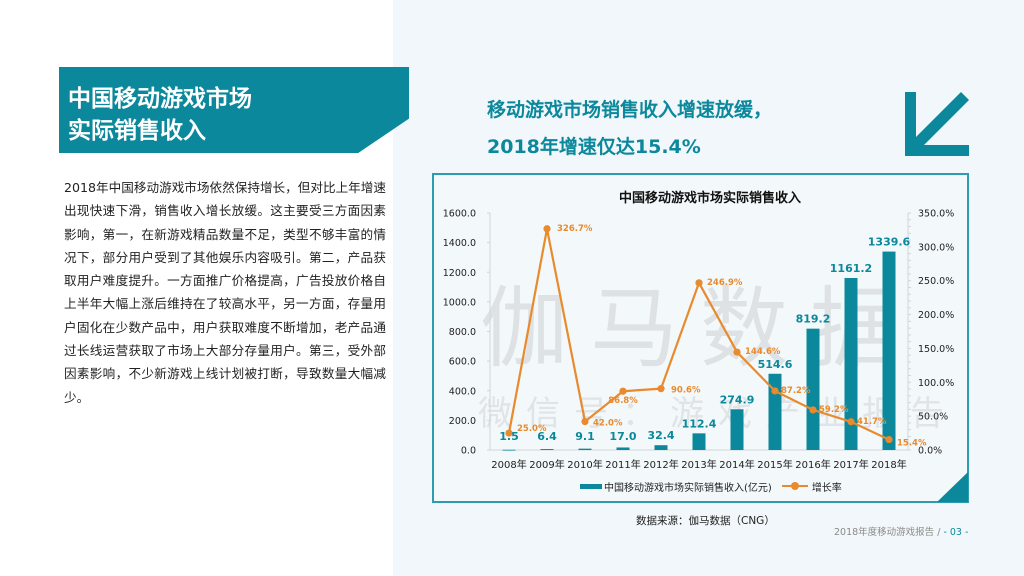  I want to click on page-number: - 03 -, so click(956, 532).